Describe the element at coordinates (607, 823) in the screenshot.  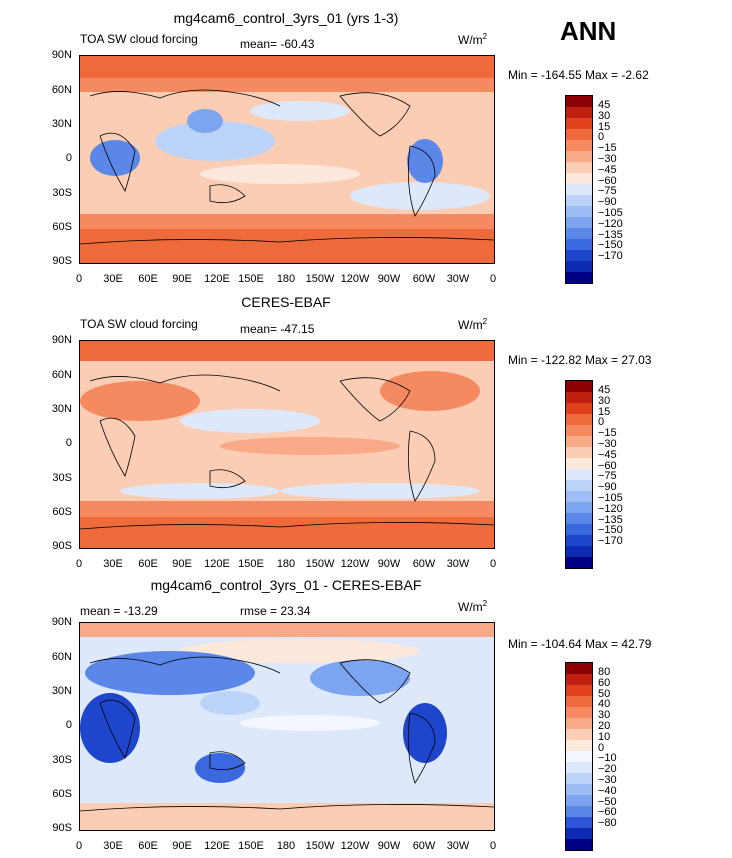
I see `panel-3-colorbar-label: −80` at that location.